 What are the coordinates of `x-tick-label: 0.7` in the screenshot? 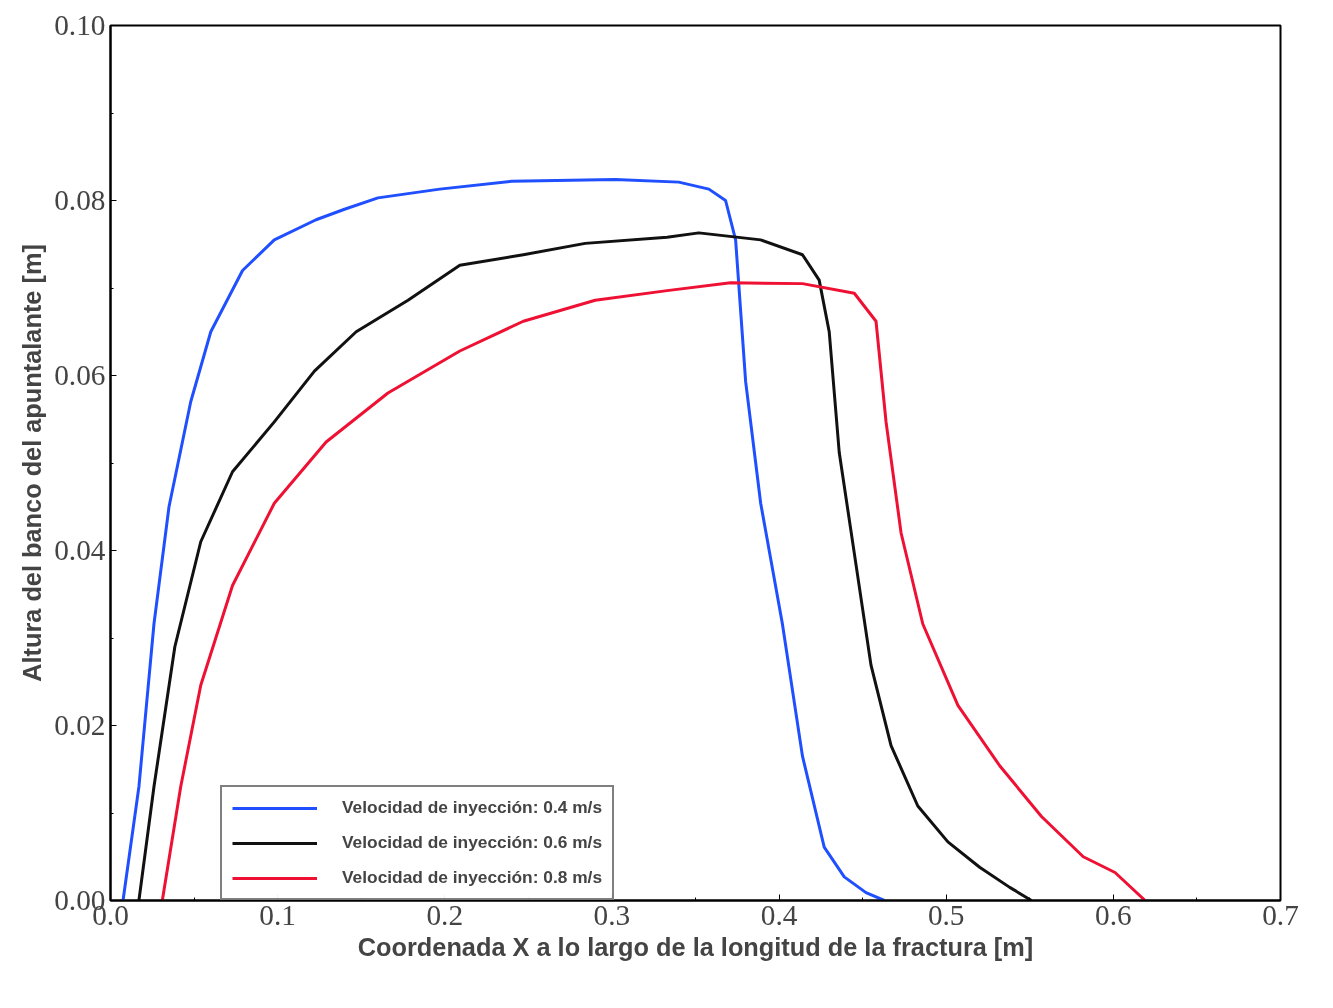 It's located at (1280, 914).